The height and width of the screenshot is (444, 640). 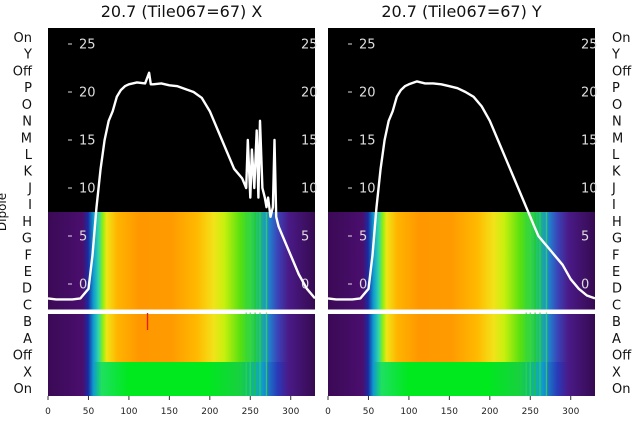 I want to click on y-tick-label-edge: 0, so click(x=585, y=285).